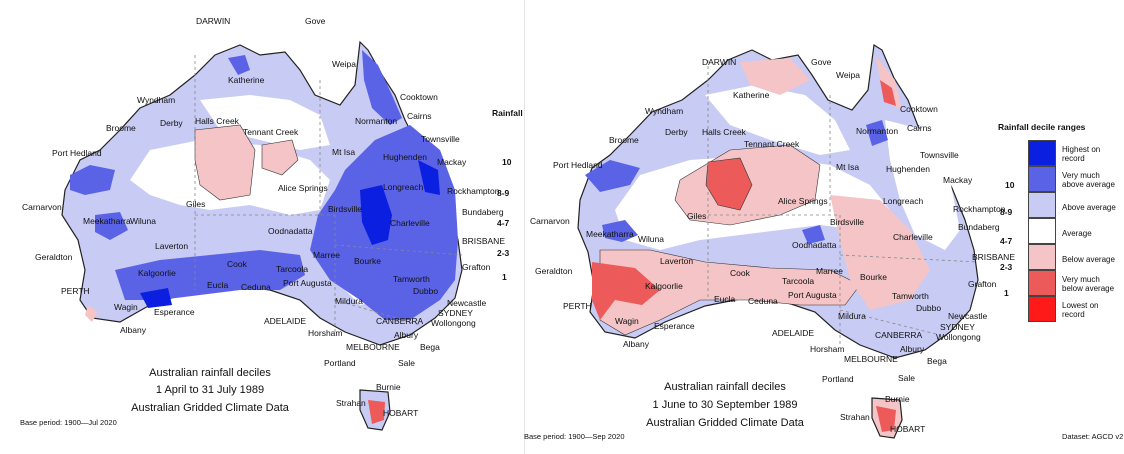 Image resolution: width=1124 pixels, height=454 pixels. What do you see at coordinates (880, 252) in the screenshot?
I see `right-below-east` at bounding box center [880, 252].